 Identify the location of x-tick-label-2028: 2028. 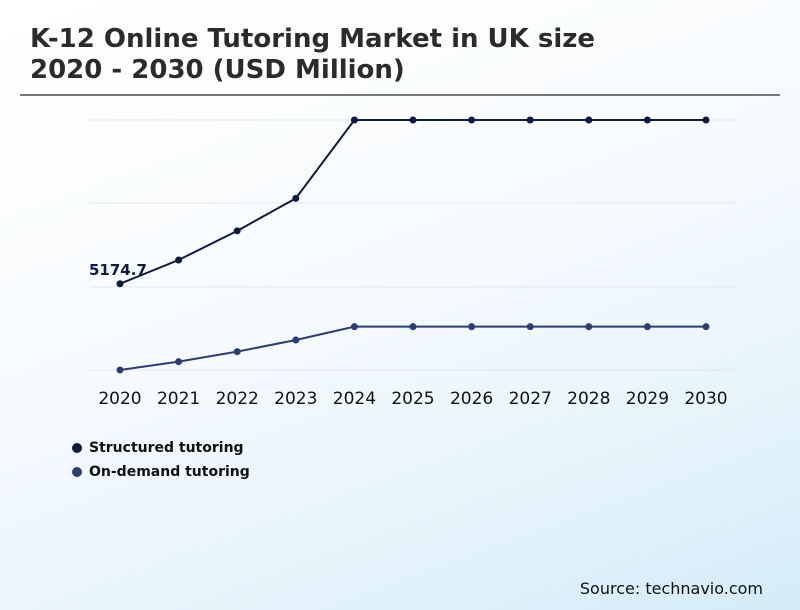
(588, 399).